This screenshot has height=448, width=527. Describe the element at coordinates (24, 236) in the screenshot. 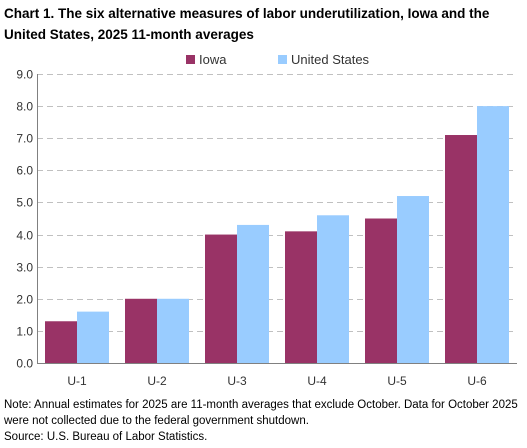

I see `y-tick-label: 4.0` at that location.